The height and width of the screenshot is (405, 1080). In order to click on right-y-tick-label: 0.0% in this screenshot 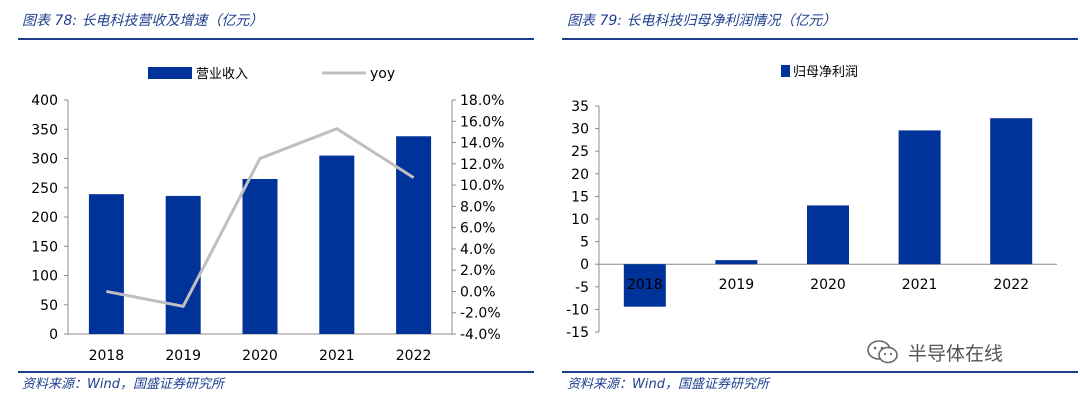, I will do `click(478, 292)`.